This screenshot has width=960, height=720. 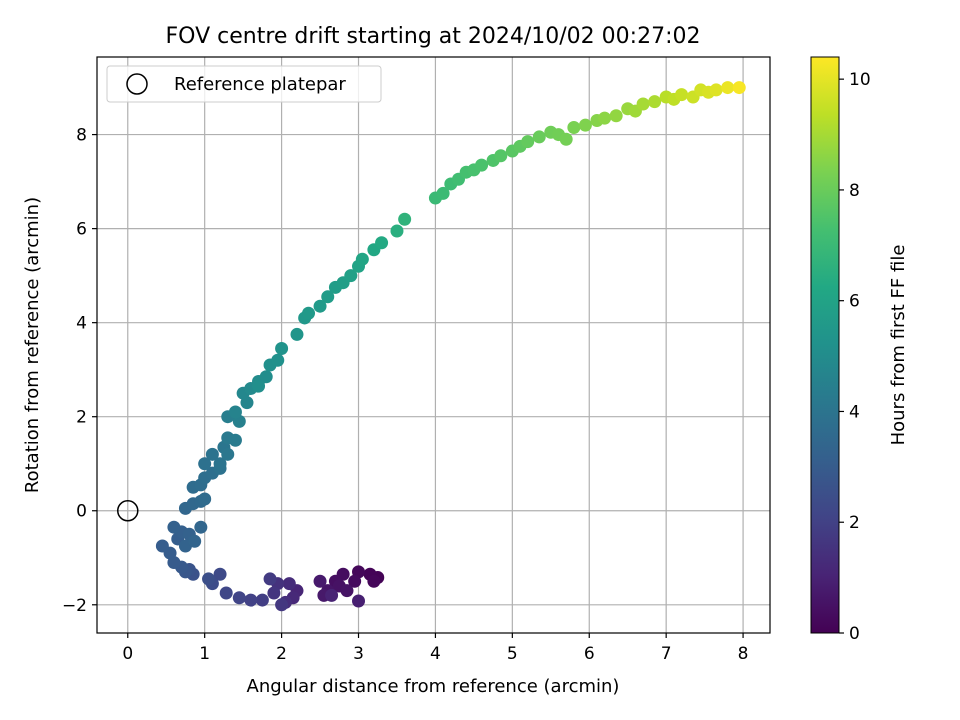 I want to click on x-axis: 0 1 2 3 4 5 6 7 8, so click(x=435, y=648).